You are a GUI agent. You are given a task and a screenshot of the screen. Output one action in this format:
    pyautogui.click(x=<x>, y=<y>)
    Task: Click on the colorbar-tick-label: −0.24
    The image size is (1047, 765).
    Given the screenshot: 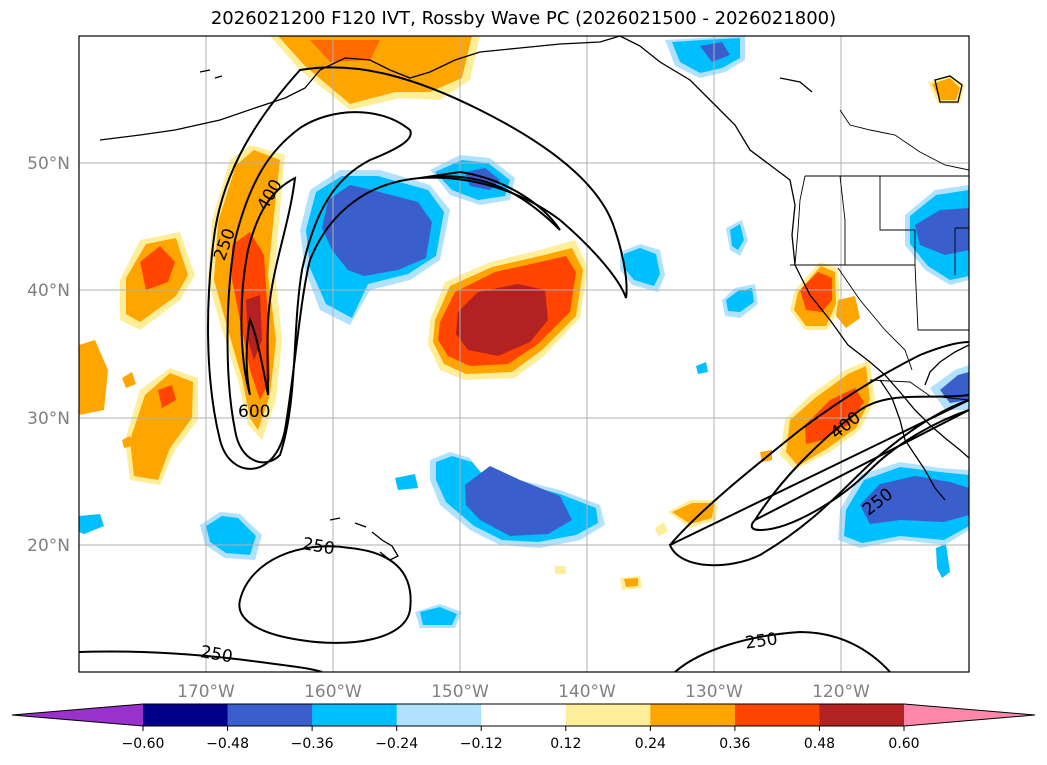 What is the action you would take?
    pyautogui.click(x=396, y=744)
    